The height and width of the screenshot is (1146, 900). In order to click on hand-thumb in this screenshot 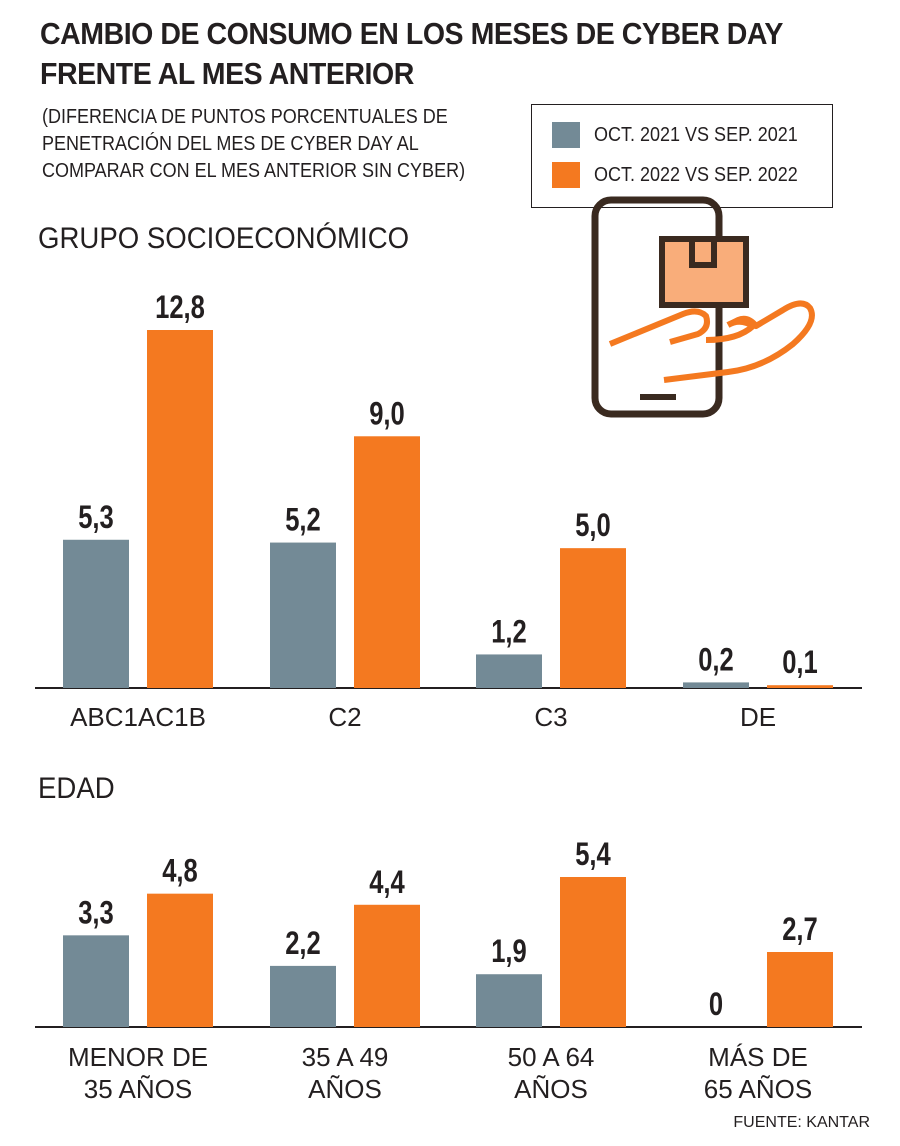, I will do `click(659, 327)`.